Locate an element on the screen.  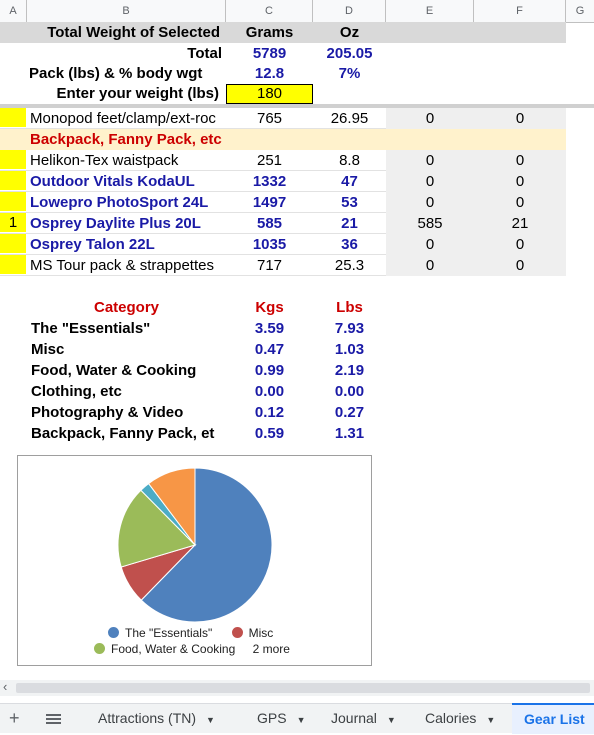
item-name: Osprey Talon 22L is located at coordinates (92, 244).